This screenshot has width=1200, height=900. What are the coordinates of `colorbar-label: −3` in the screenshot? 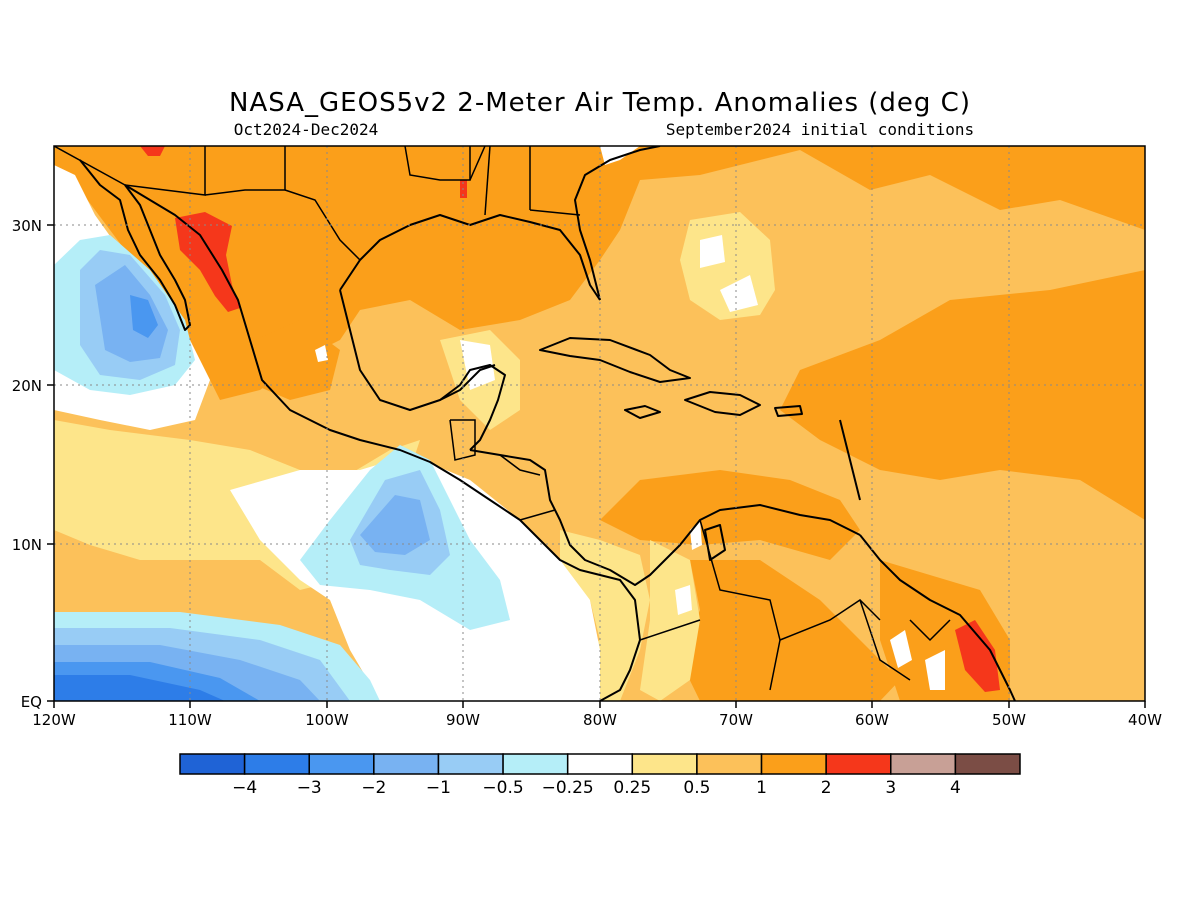 It's located at (309, 788).